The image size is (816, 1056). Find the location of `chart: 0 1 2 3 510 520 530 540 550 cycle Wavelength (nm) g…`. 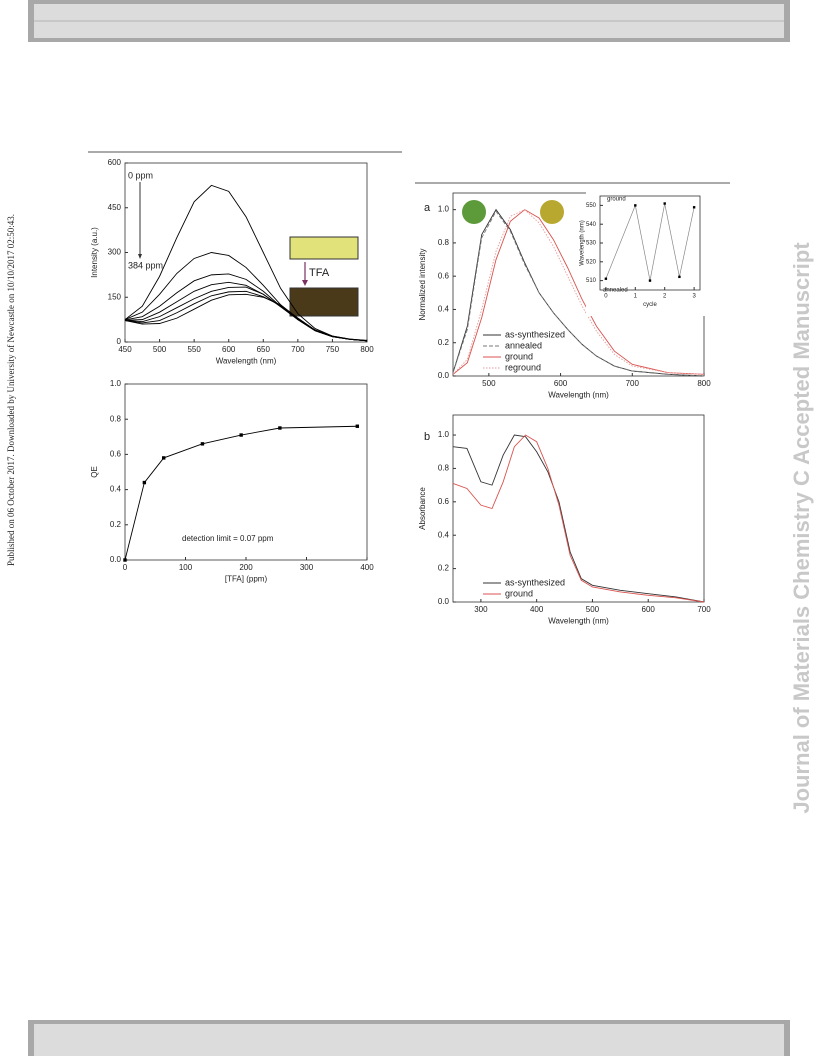

chart: 0 1 2 3 510 520 530 540 550 cycle Wavelength (nm) g… is located at coordinates (640, 251).